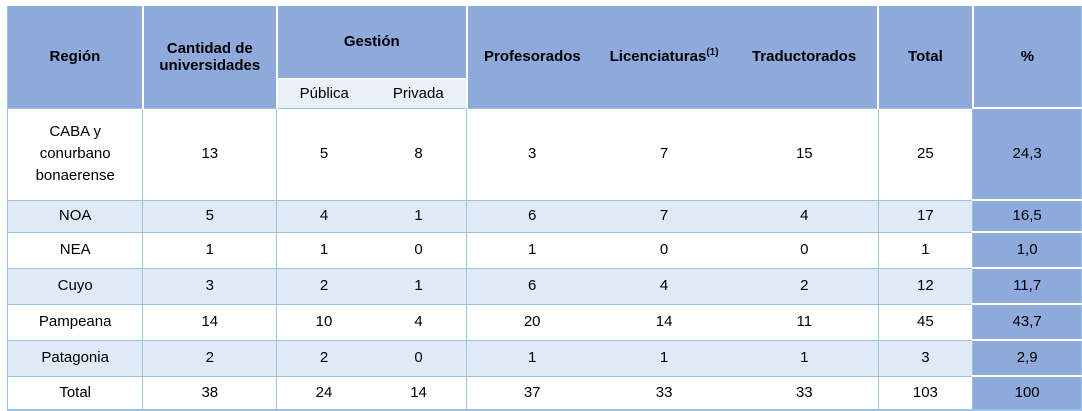 Image resolution: width=1082 pixels, height=411 pixels. What do you see at coordinates (804, 321) in the screenshot?
I see `table-cell: 11` at bounding box center [804, 321].